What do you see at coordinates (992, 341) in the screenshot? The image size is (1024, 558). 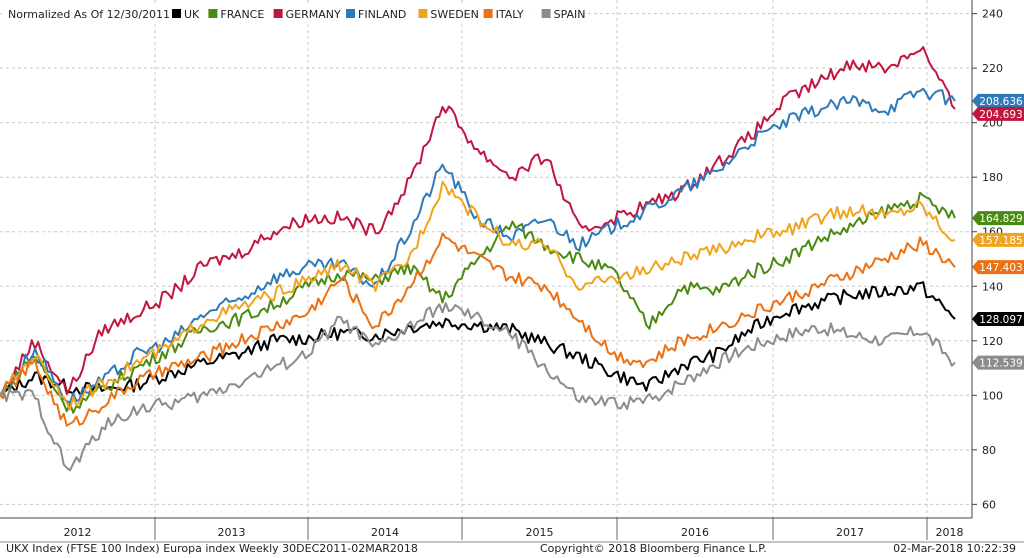 I see `y-tick-label: 120` at bounding box center [992, 341].